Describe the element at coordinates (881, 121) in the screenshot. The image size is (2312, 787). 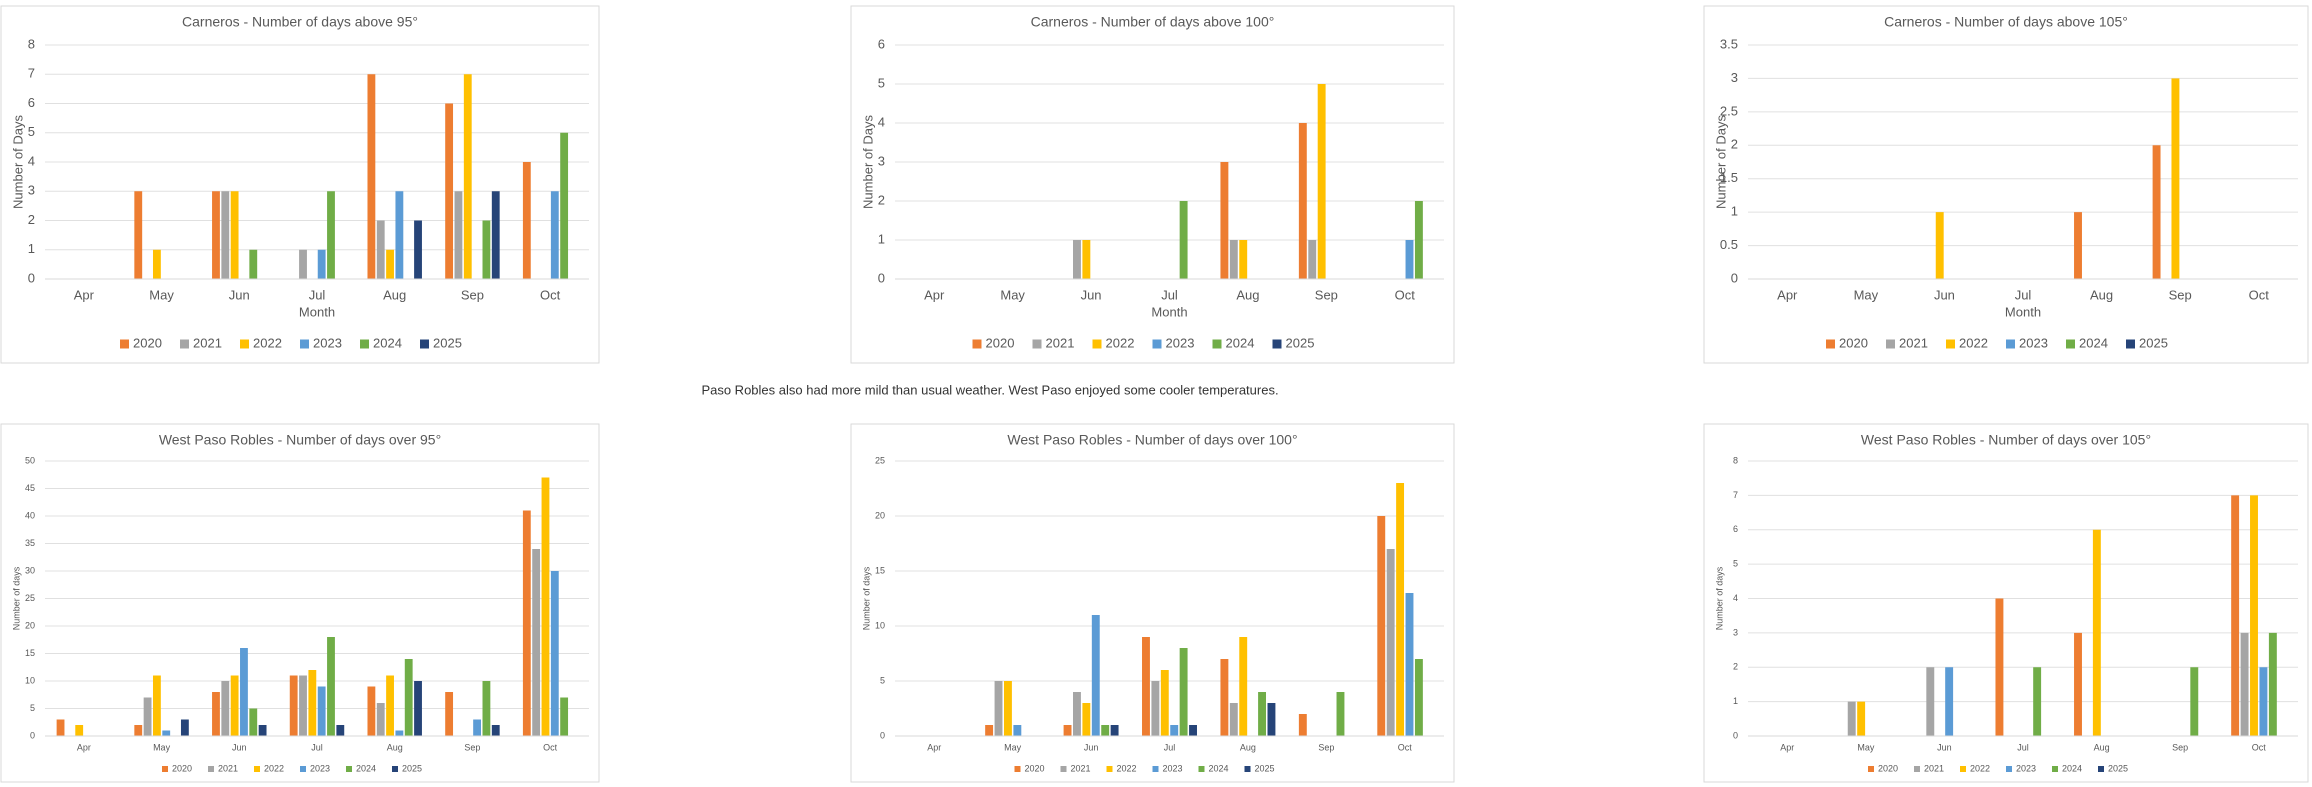
I see `y-tick-label: 4` at that location.